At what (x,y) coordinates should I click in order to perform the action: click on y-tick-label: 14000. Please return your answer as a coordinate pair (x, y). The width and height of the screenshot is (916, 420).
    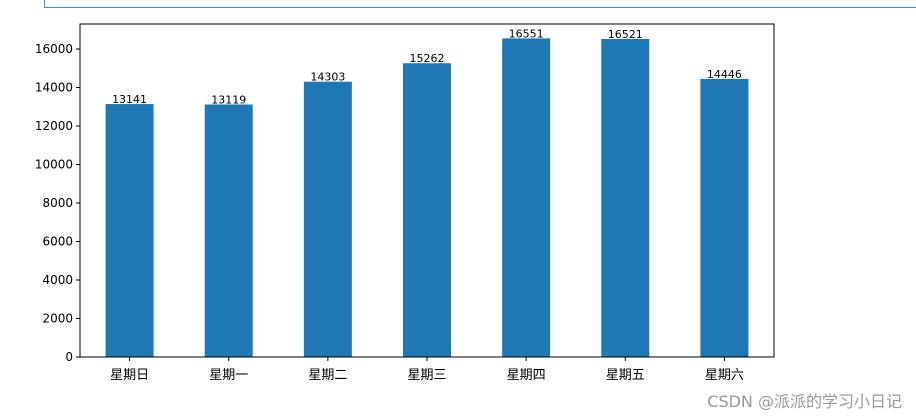
    Looking at the image, I should click on (54, 88).